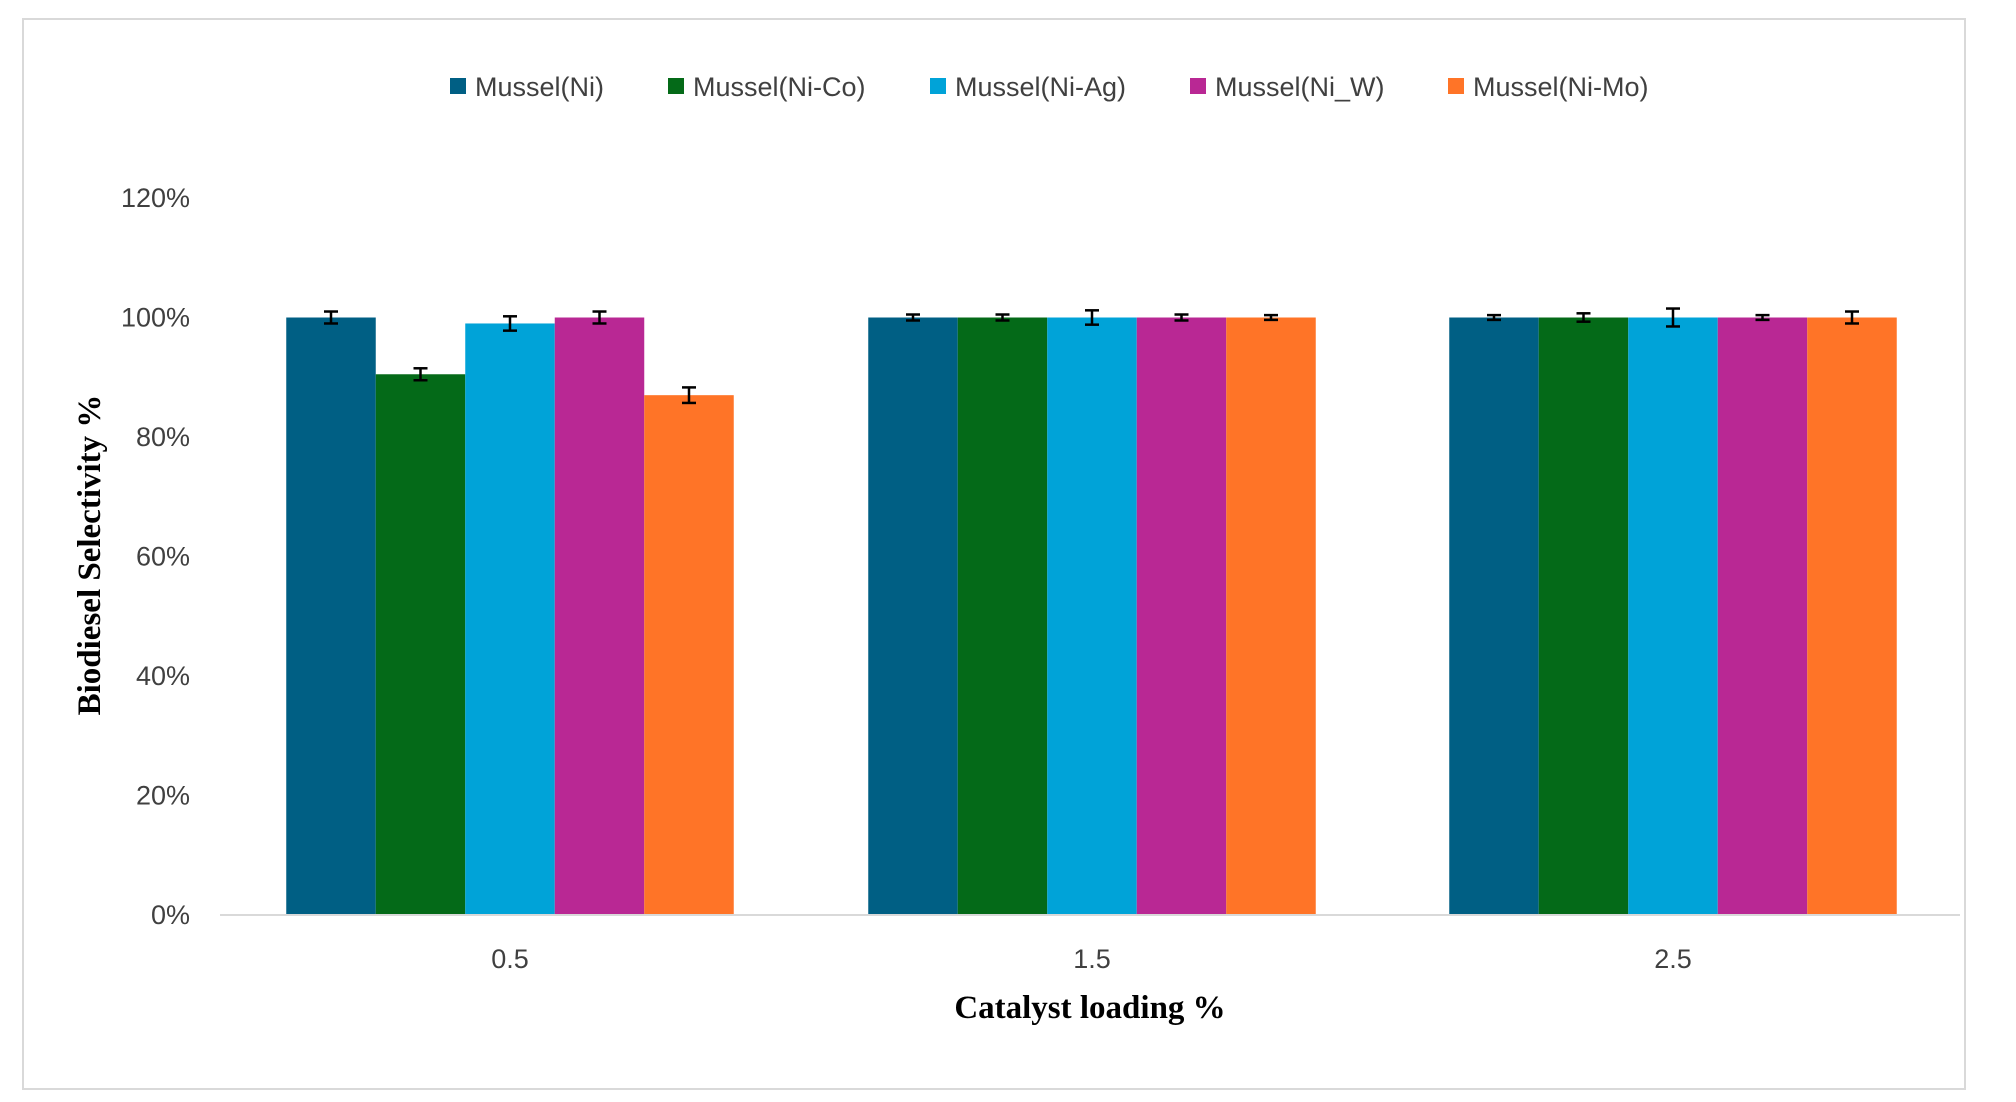 The width and height of the screenshot is (2016, 1102). Describe the element at coordinates (1040, 87) in the screenshot. I see `legend-label: Mussel(Ni-Ag)` at that location.